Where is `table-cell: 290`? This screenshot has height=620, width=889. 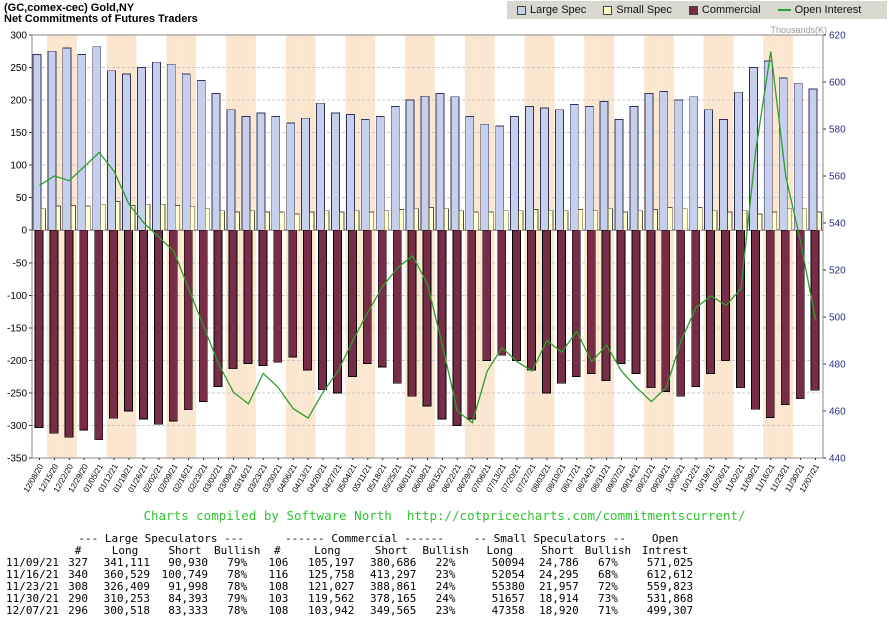
table-cell: 290 is located at coordinates (78, 599).